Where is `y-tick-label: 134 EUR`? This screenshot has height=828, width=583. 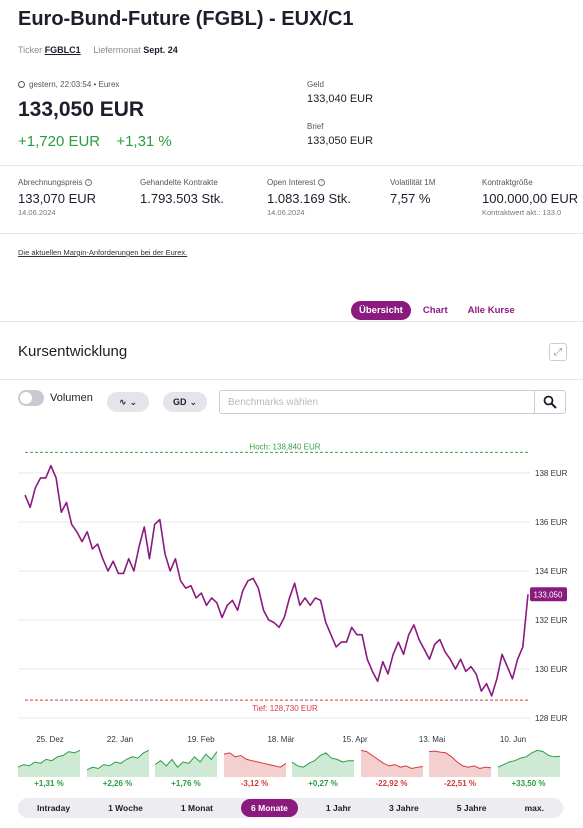 y-tick-label: 134 EUR is located at coordinates (551, 571).